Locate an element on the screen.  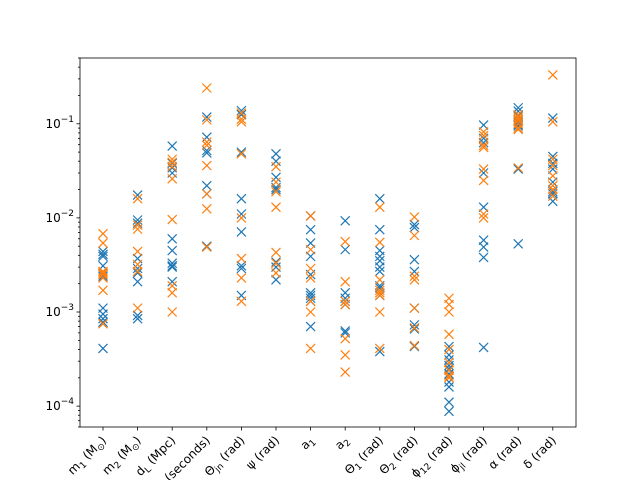
y-tick-label: 10⁻⁴ is located at coordinates (59, 405).